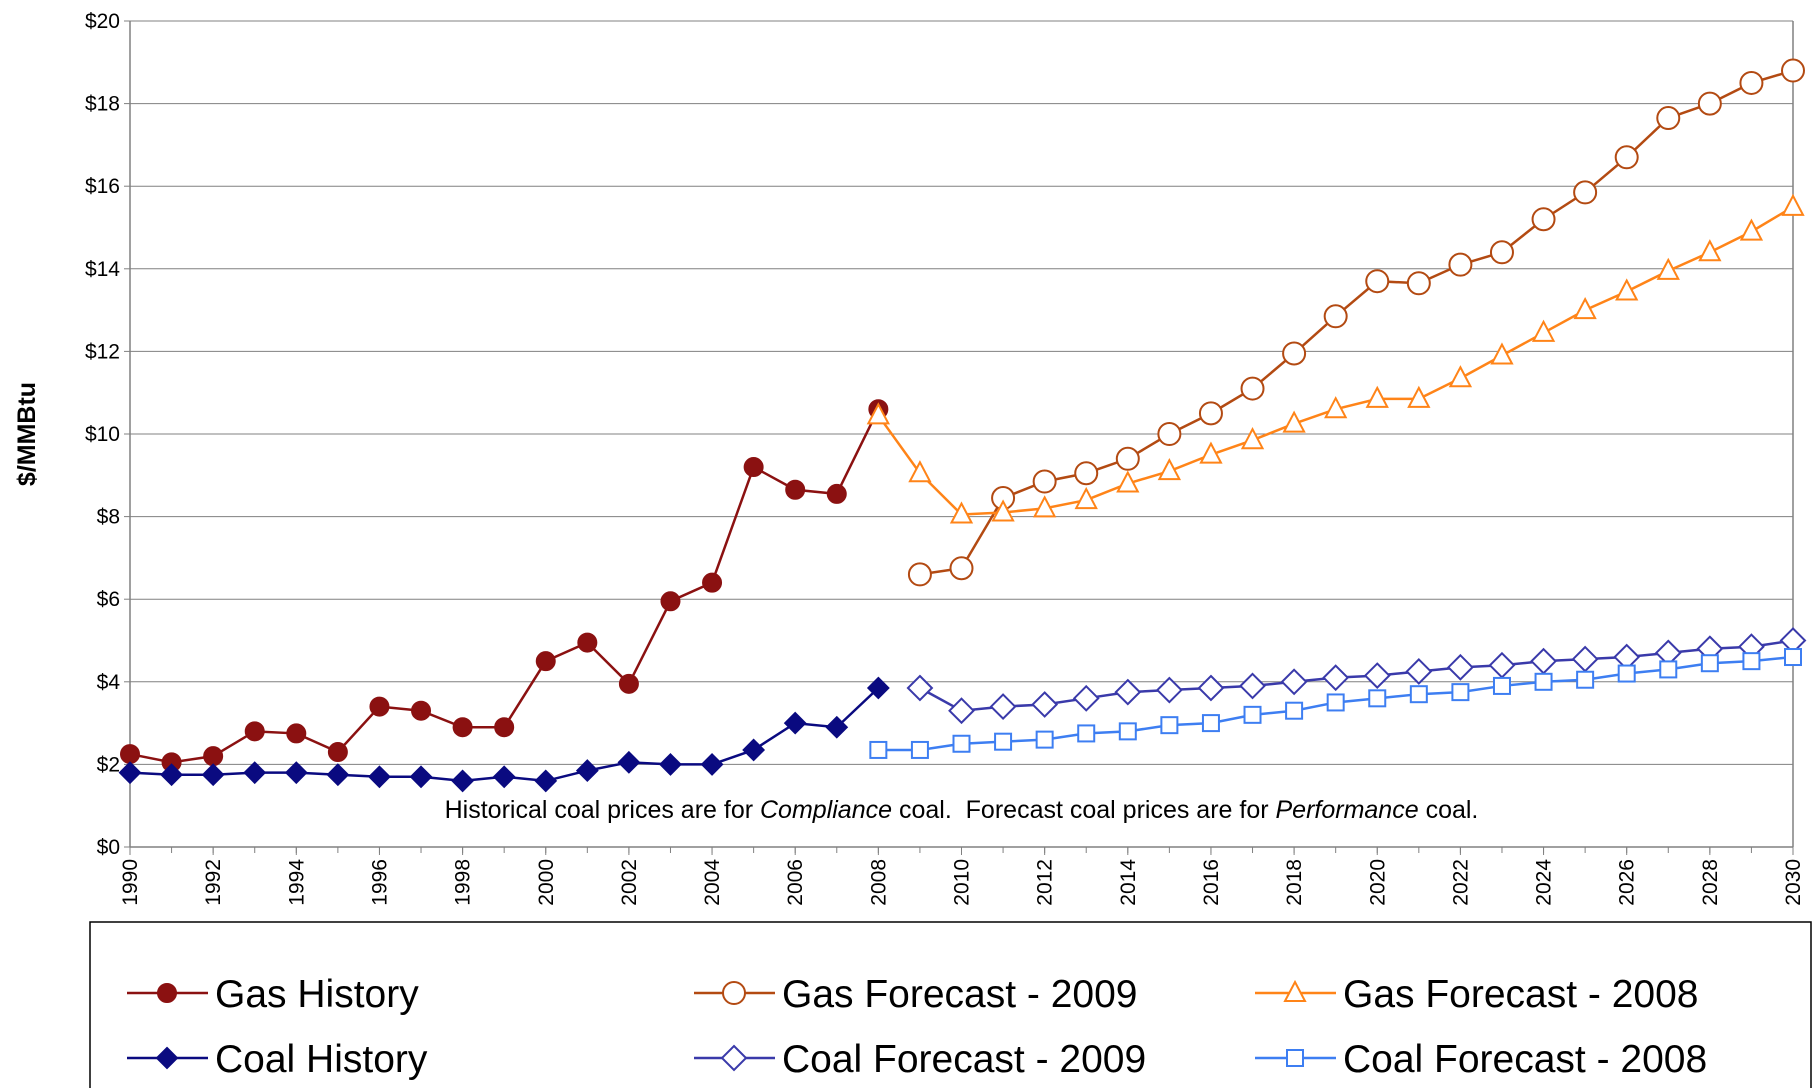  I want to click on y-tick-label: $2, so click(108, 764).